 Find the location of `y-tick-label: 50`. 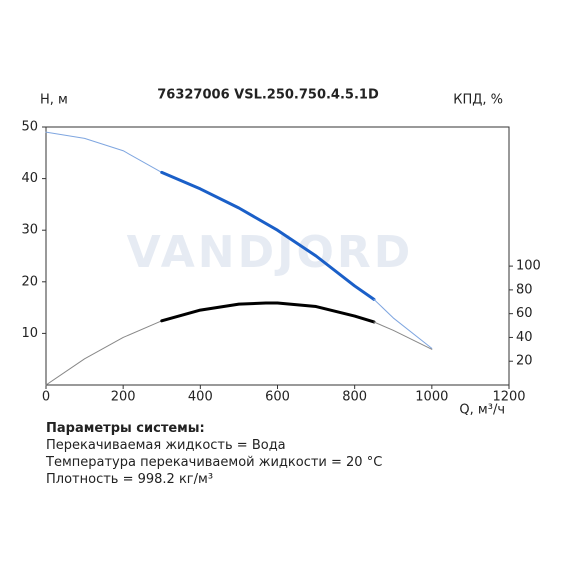

y-tick-label: 50 is located at coordinates (29, 127).